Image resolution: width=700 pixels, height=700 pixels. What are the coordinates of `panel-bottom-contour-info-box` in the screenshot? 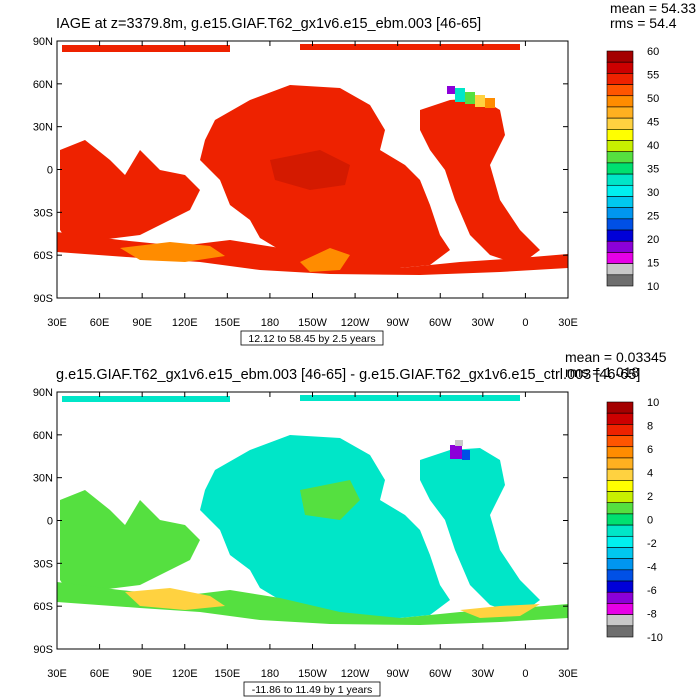 It's located at (312, 689).